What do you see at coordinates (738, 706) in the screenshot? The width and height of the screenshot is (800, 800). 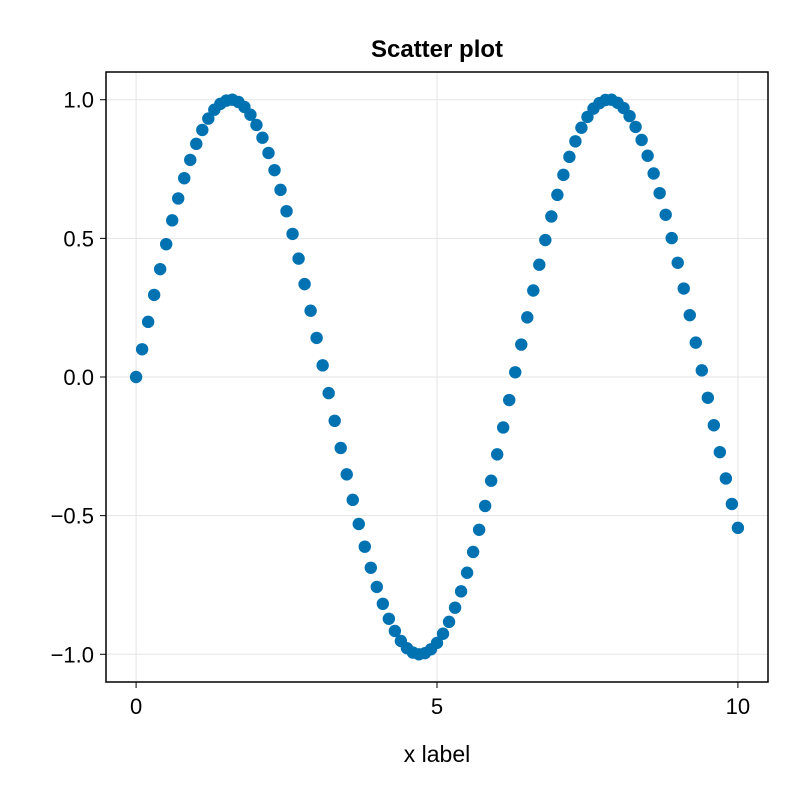 I see `x-tick-label: 10` at bounding box center [738, 706].